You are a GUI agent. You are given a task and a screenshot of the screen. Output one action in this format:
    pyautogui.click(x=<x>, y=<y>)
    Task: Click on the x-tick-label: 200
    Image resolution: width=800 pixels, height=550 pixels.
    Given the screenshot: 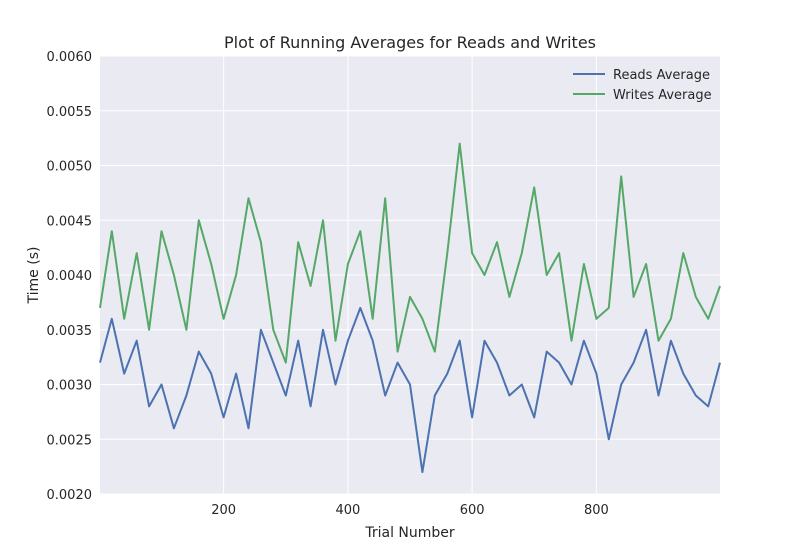 What is the action you would take?
    pyautogui.click(x=223, y=510)
    